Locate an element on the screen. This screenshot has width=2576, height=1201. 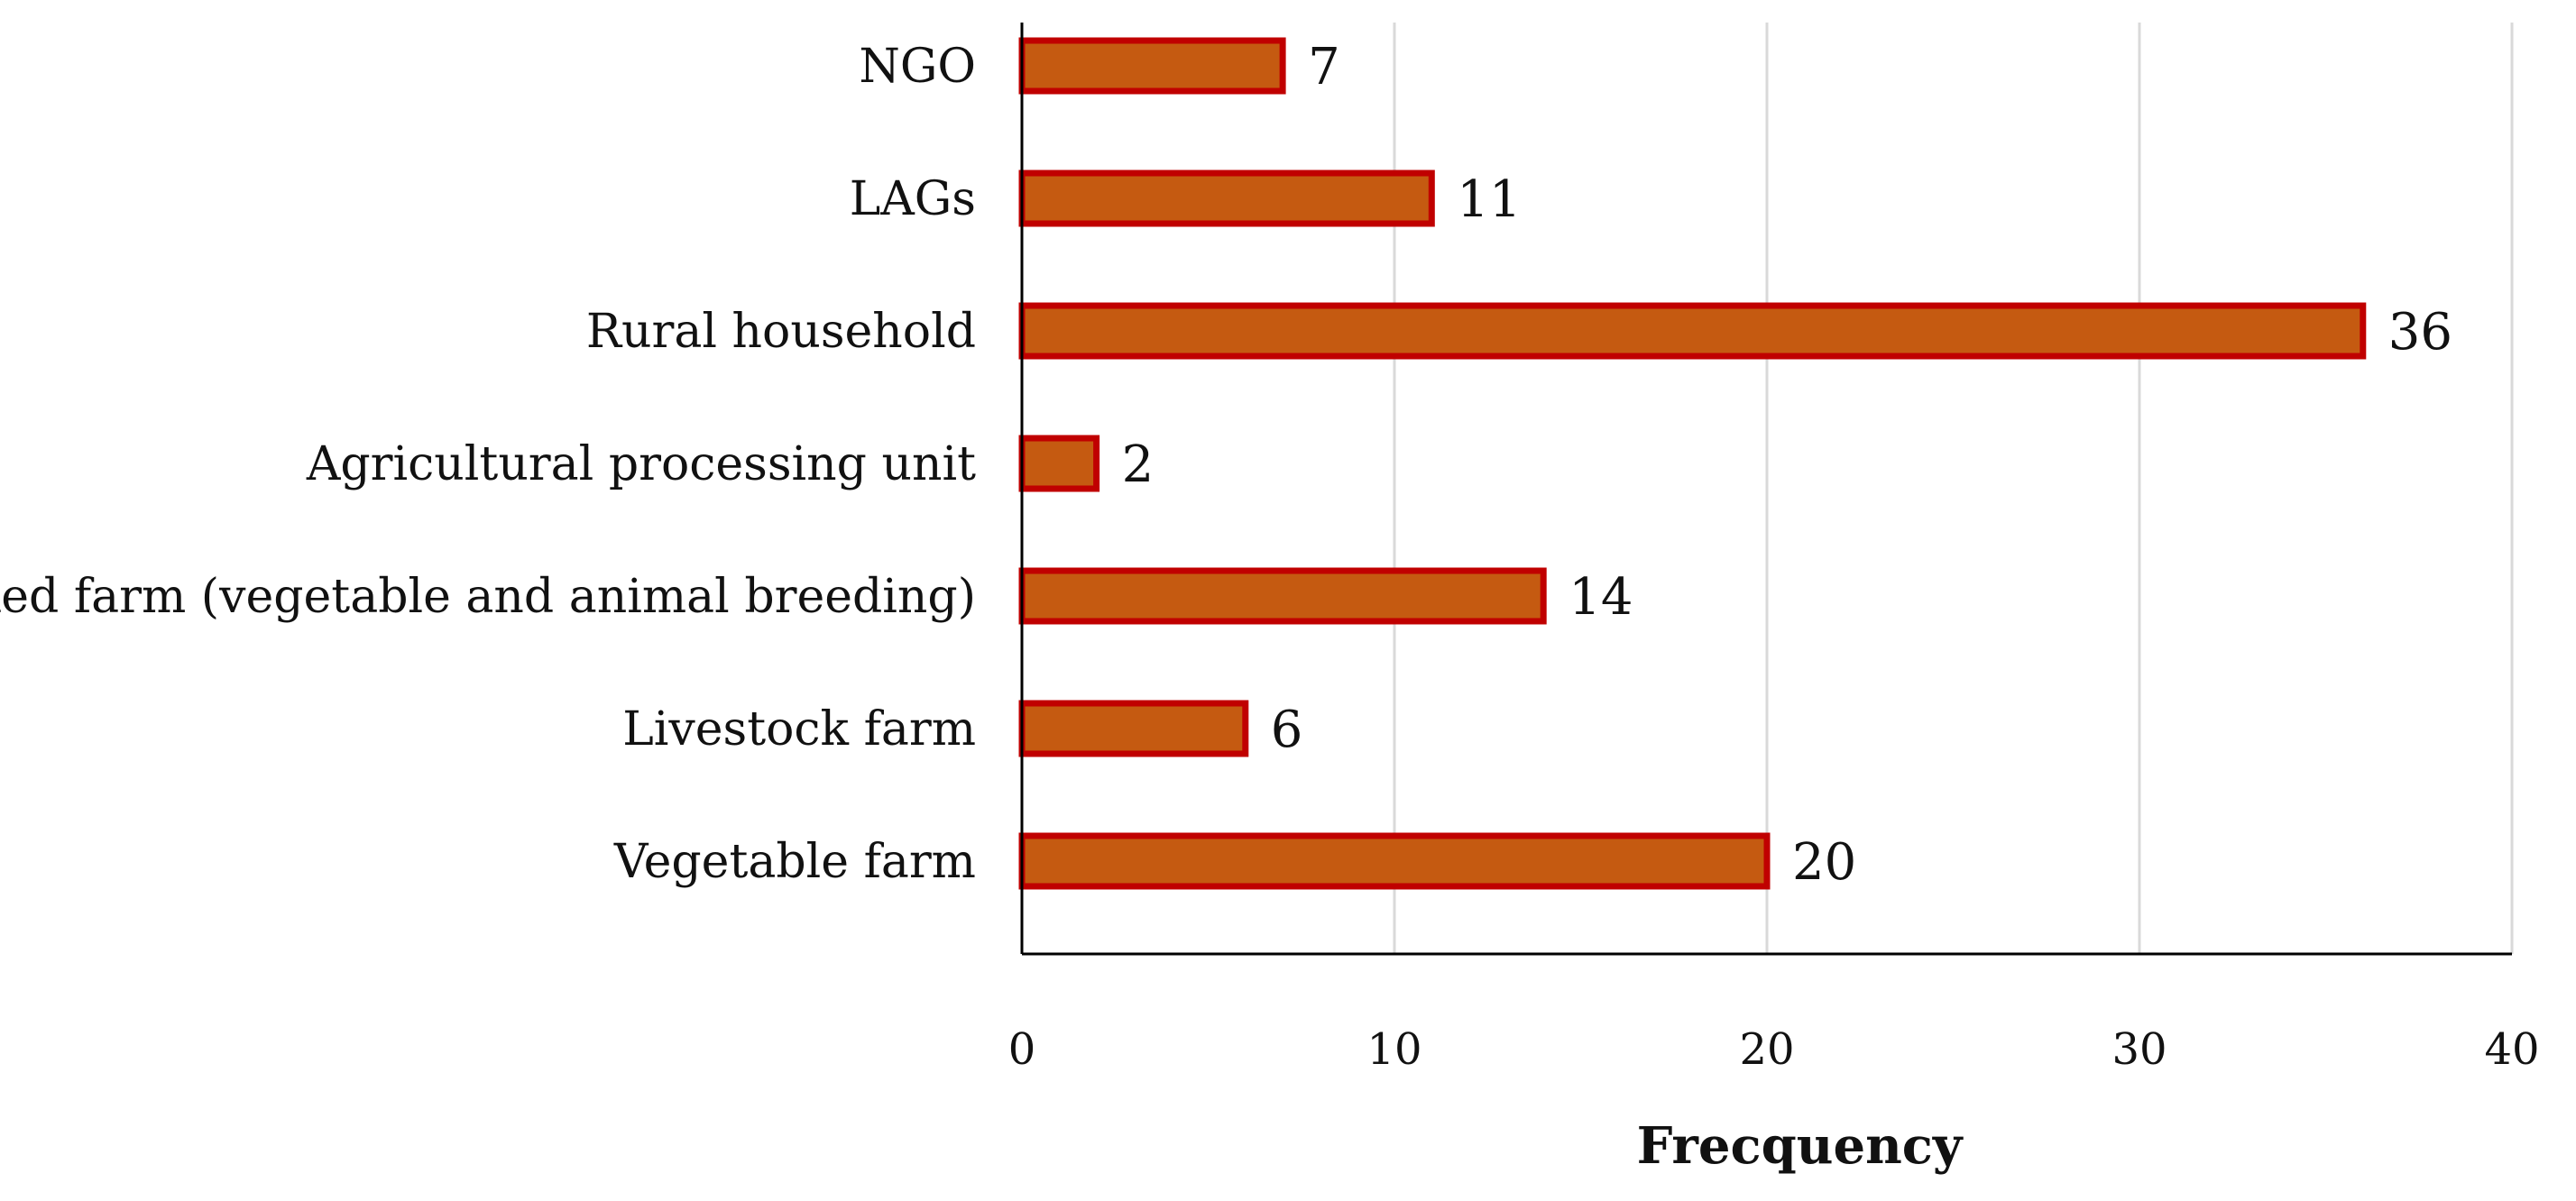
category-label: Rural household is located at coordinates (781, 332).